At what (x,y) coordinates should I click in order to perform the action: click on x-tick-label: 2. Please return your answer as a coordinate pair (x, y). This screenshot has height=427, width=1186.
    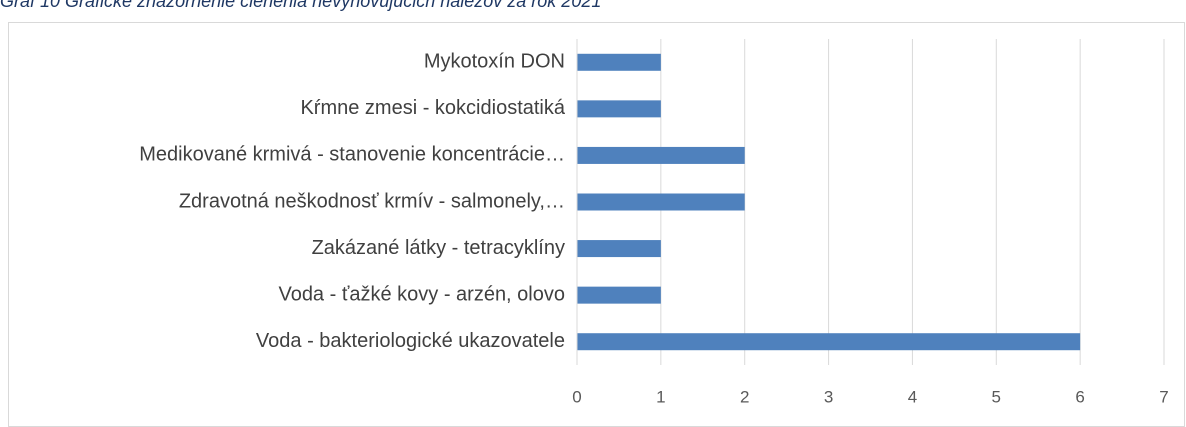
    Looking at the image, I should click on (744, 396).